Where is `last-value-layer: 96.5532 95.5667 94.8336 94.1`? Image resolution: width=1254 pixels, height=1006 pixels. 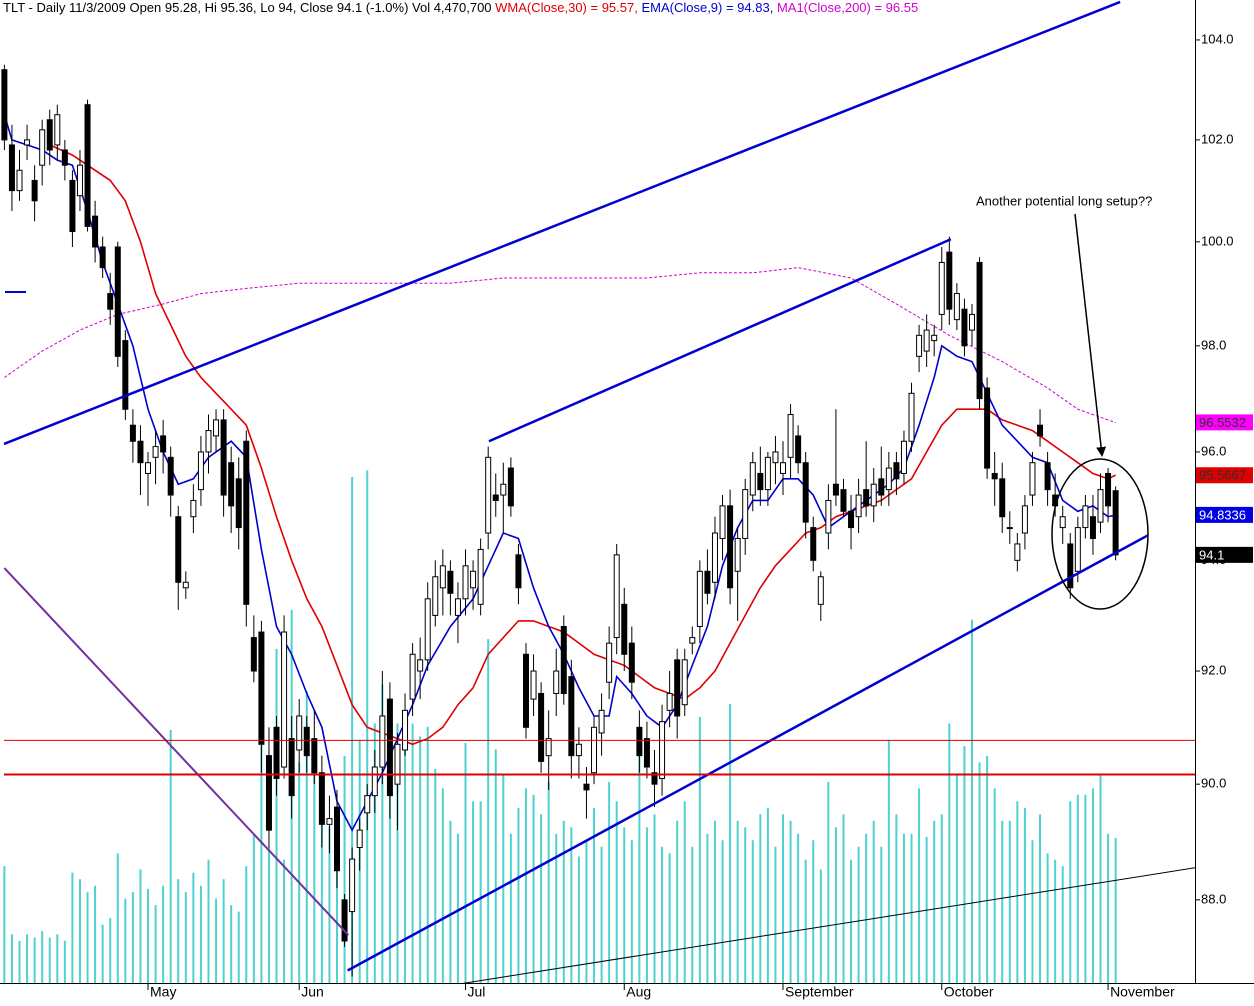
last-value-layer: 96.5532 95.5667 94.8336 94.1 is located at coordinates (1224, 488).